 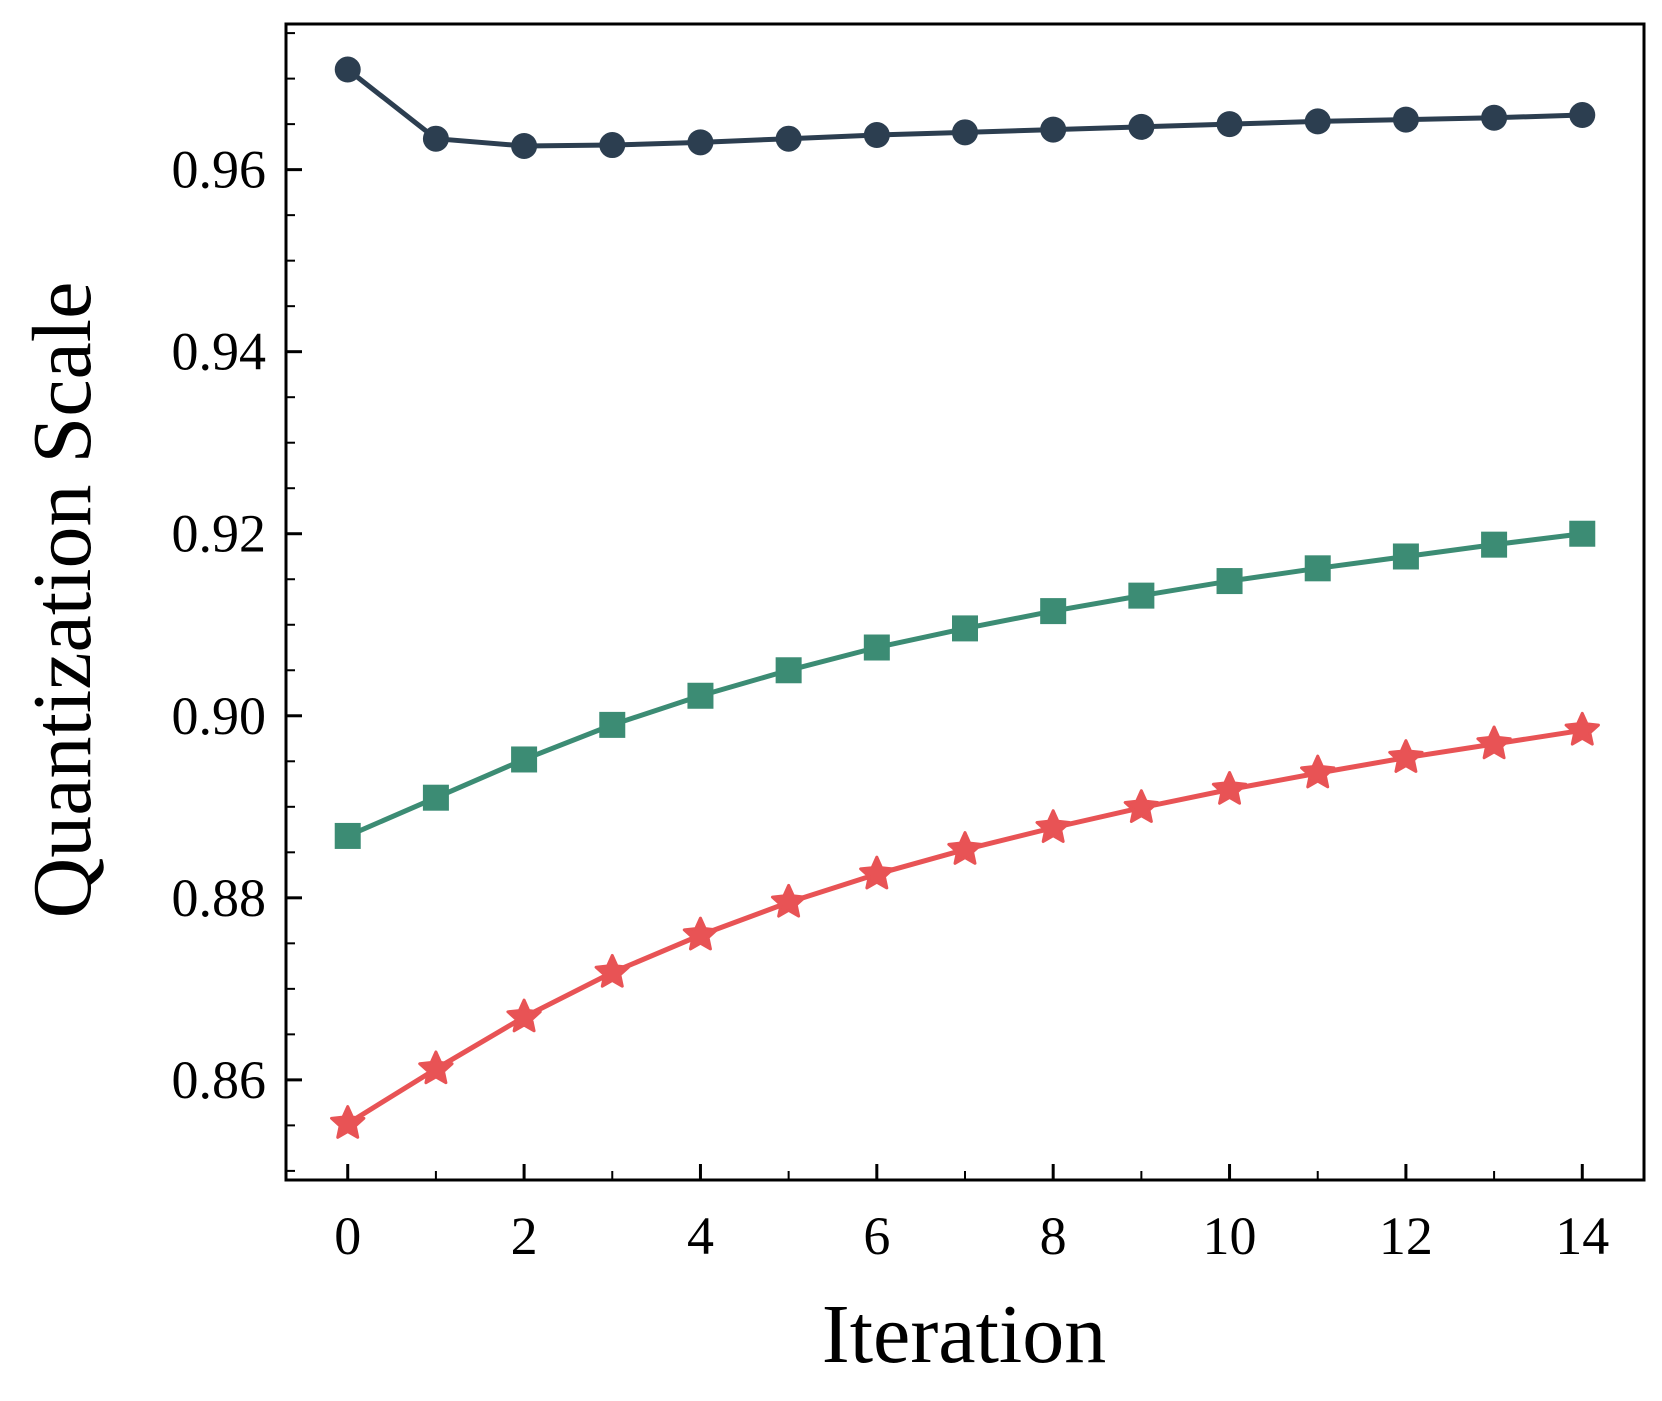 I want to click on y-tick-label: 0.94, so click(x=219, y=352).